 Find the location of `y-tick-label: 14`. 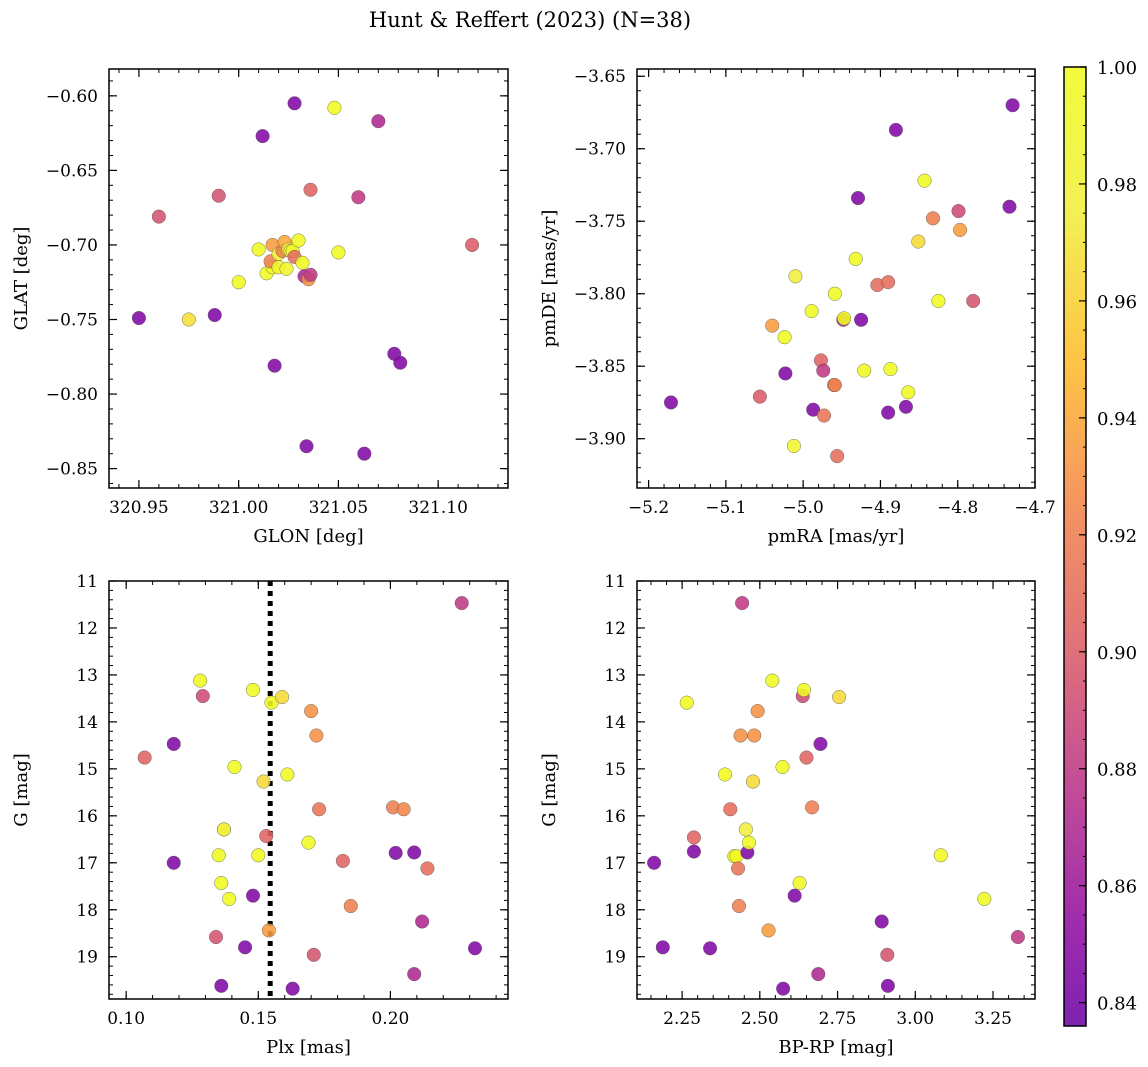

y-tick-label: 14 is located at coordinates (615, 723).